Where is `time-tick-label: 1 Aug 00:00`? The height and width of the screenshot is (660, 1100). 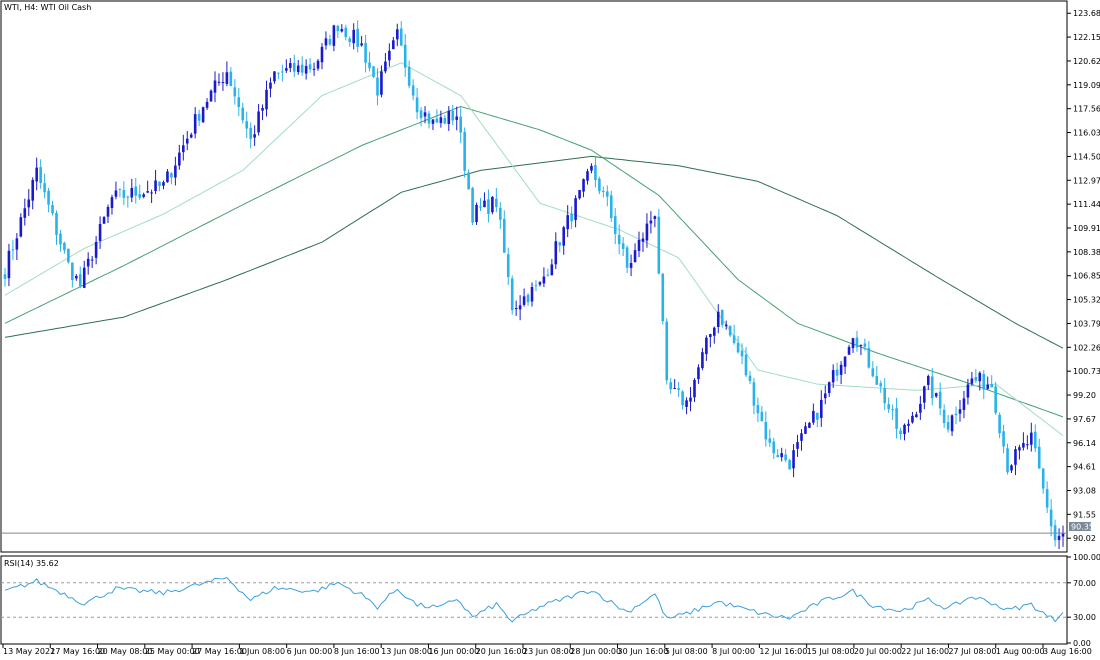 time-tick-label: 1 Aug 00:00 is located at coordinates (1020, 651).